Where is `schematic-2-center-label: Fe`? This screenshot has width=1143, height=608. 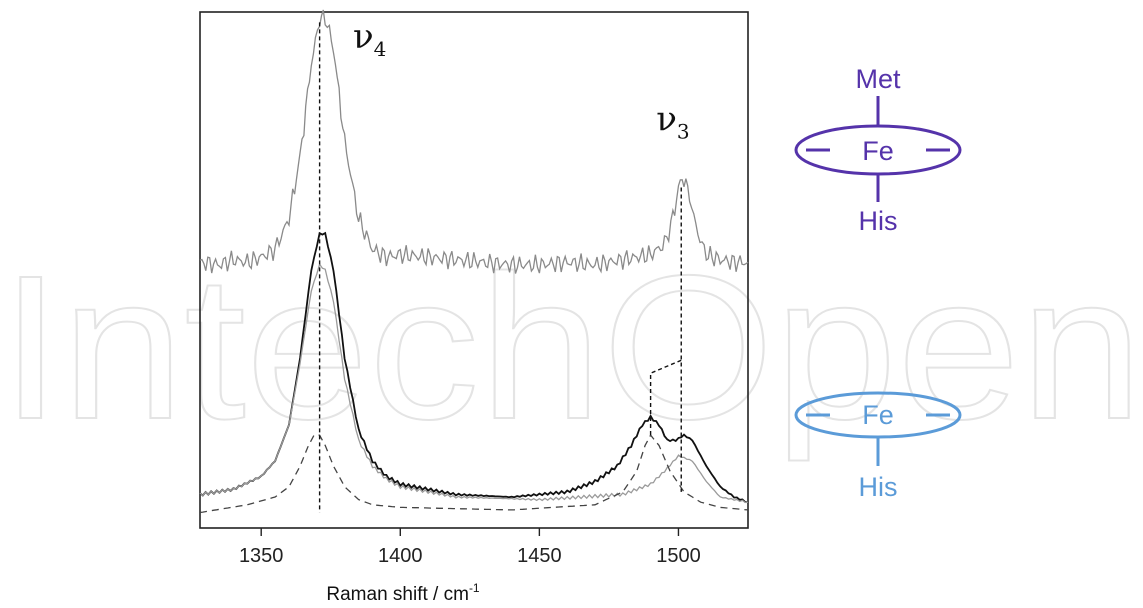 schematic-2-center-label: Fe is located at coordinates (878, 415).